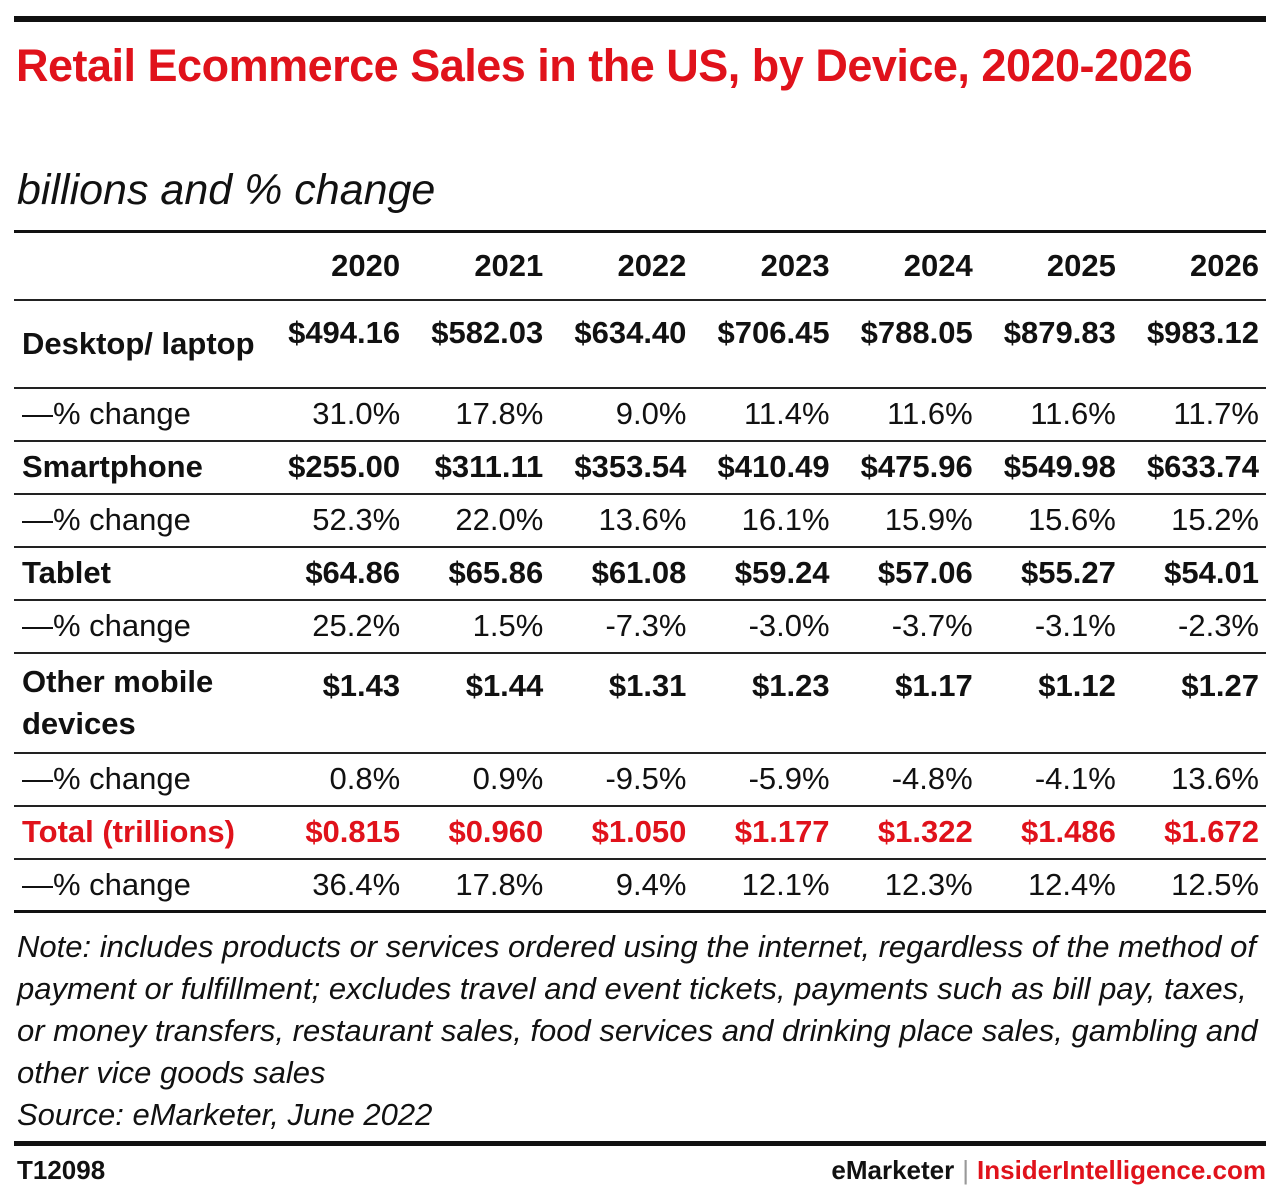 This screenshot has width=1280, height=1189. Describe the element at coordinates (1220, 685) in the screenshot. I see `cell-2026: $1.27` at that location.